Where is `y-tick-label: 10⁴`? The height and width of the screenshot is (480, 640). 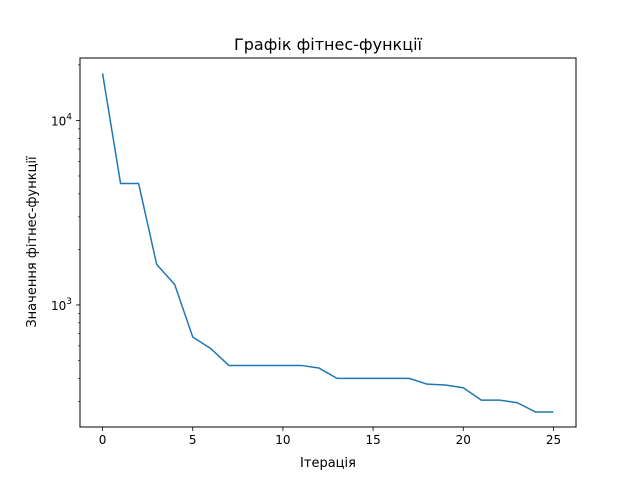
y-tick-label: 10⁴ is located at coordinates (61, 120).